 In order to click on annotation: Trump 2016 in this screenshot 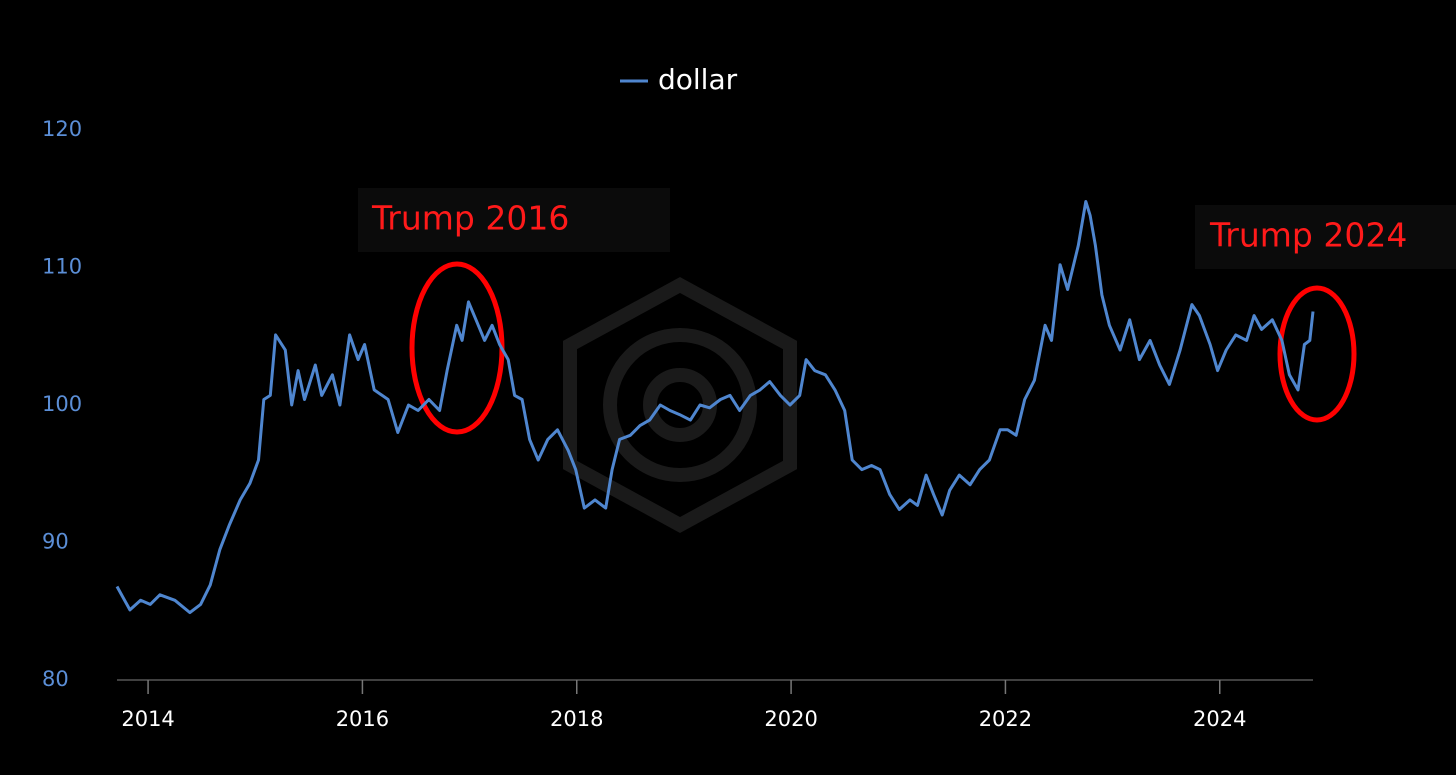, I will do `click(470, 218)`.